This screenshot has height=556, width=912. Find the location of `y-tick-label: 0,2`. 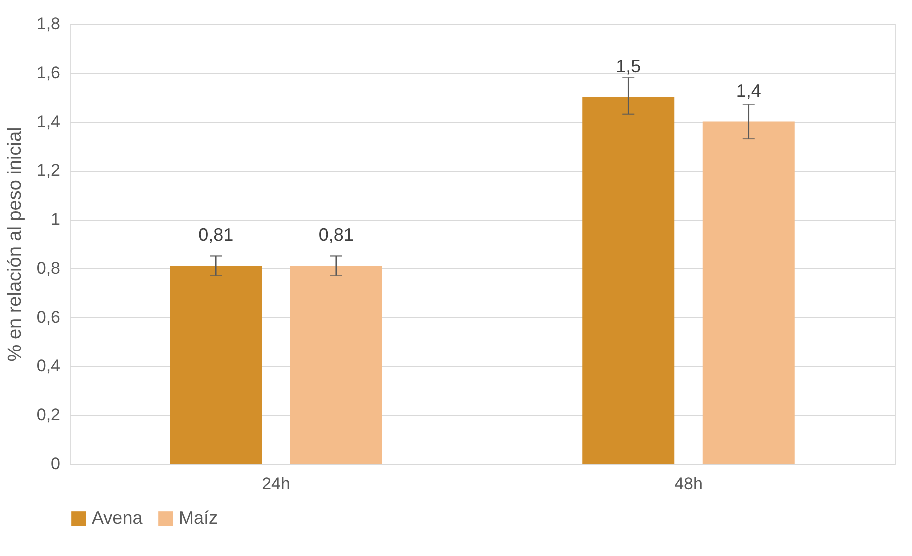

y-tick-label: 0,2 is located at coordinates (48, 415).